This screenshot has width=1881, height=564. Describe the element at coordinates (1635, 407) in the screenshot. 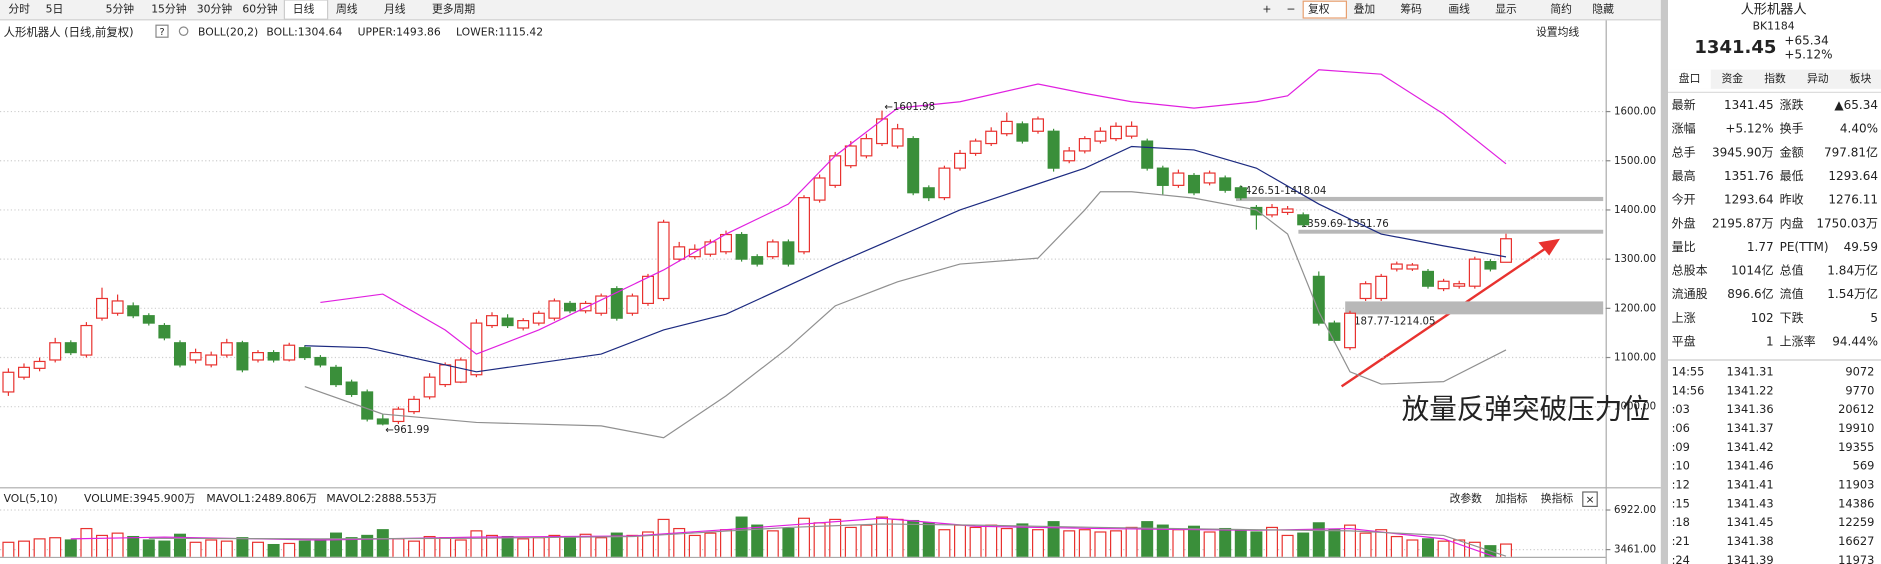

I see `y-tick-label: 1000.00` at that location.